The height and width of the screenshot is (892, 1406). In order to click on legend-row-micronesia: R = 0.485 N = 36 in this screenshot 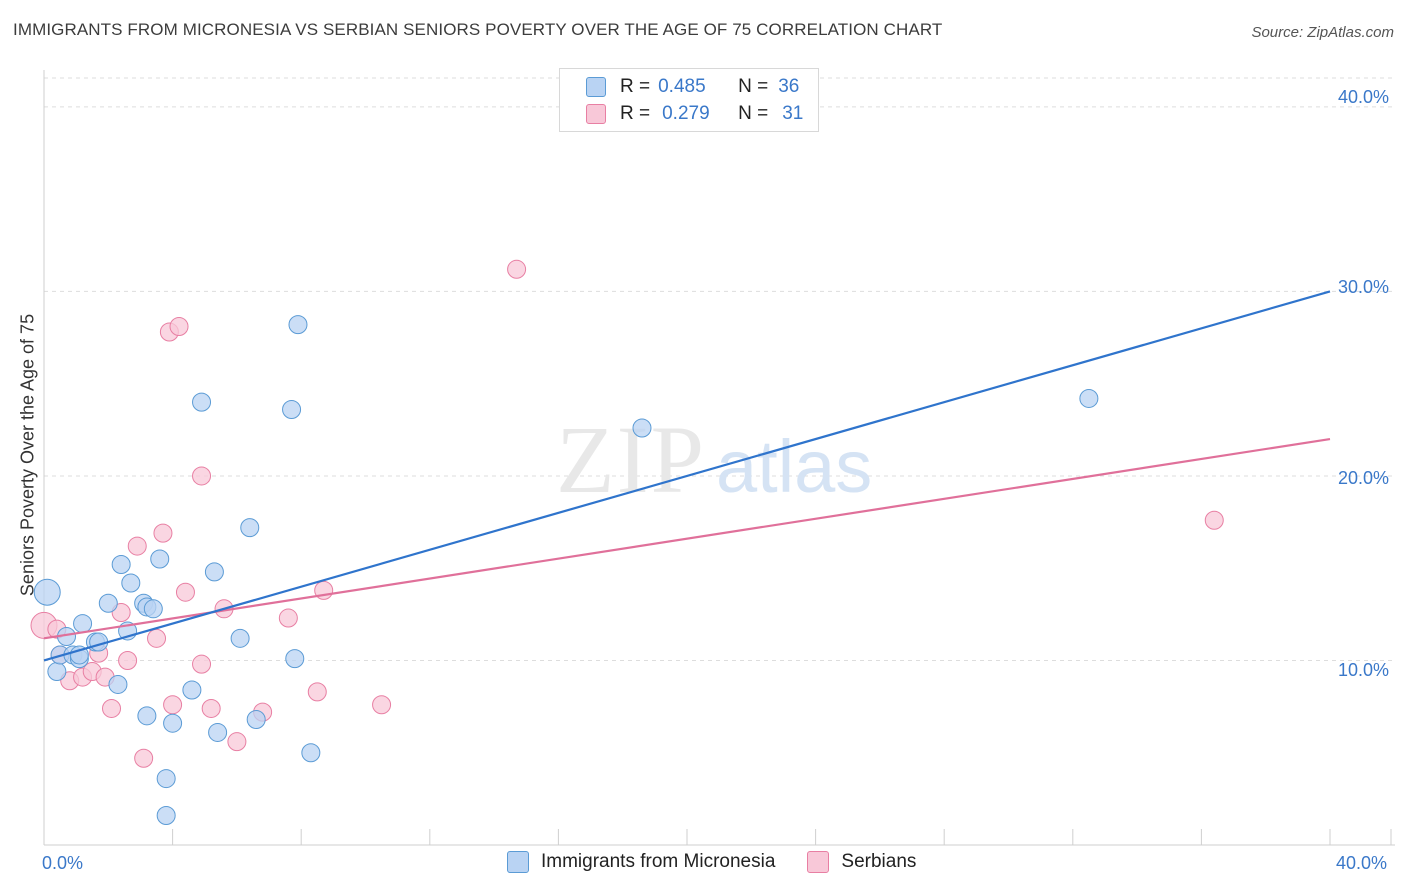, I will do `click(693, 87)`.